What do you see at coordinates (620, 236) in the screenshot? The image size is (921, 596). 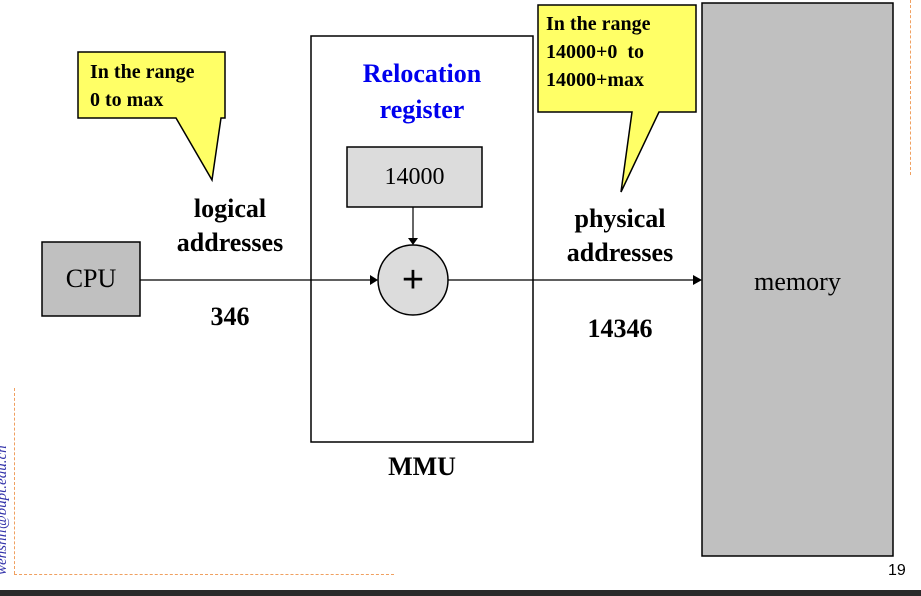 I see `physical-addresses-label: physical addresses` at bounding box center [620, 236].